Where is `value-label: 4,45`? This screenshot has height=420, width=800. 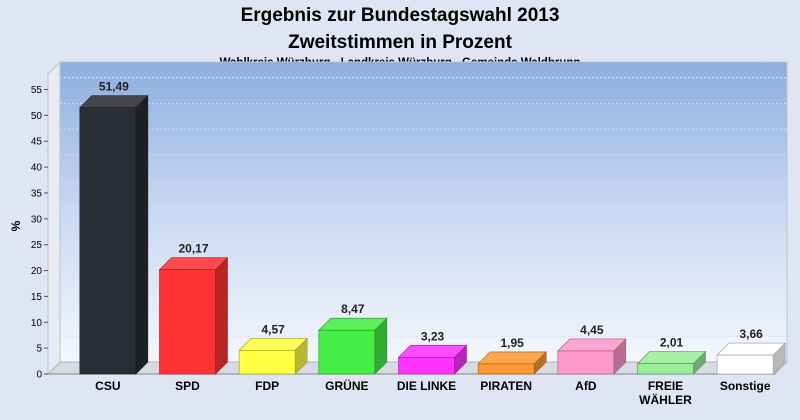 value-label: 4,45 is located at coordinates (592, 330).